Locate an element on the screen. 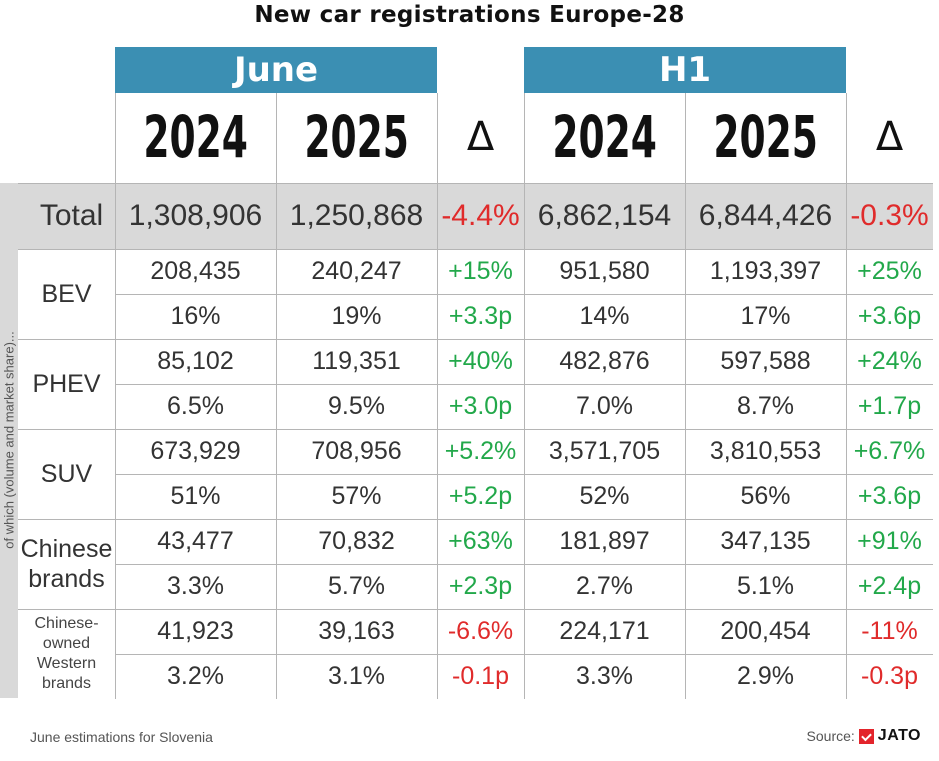 The image size is (939, 761). year-header-h1-2025: 2025 is located at coordinates (765, 137).